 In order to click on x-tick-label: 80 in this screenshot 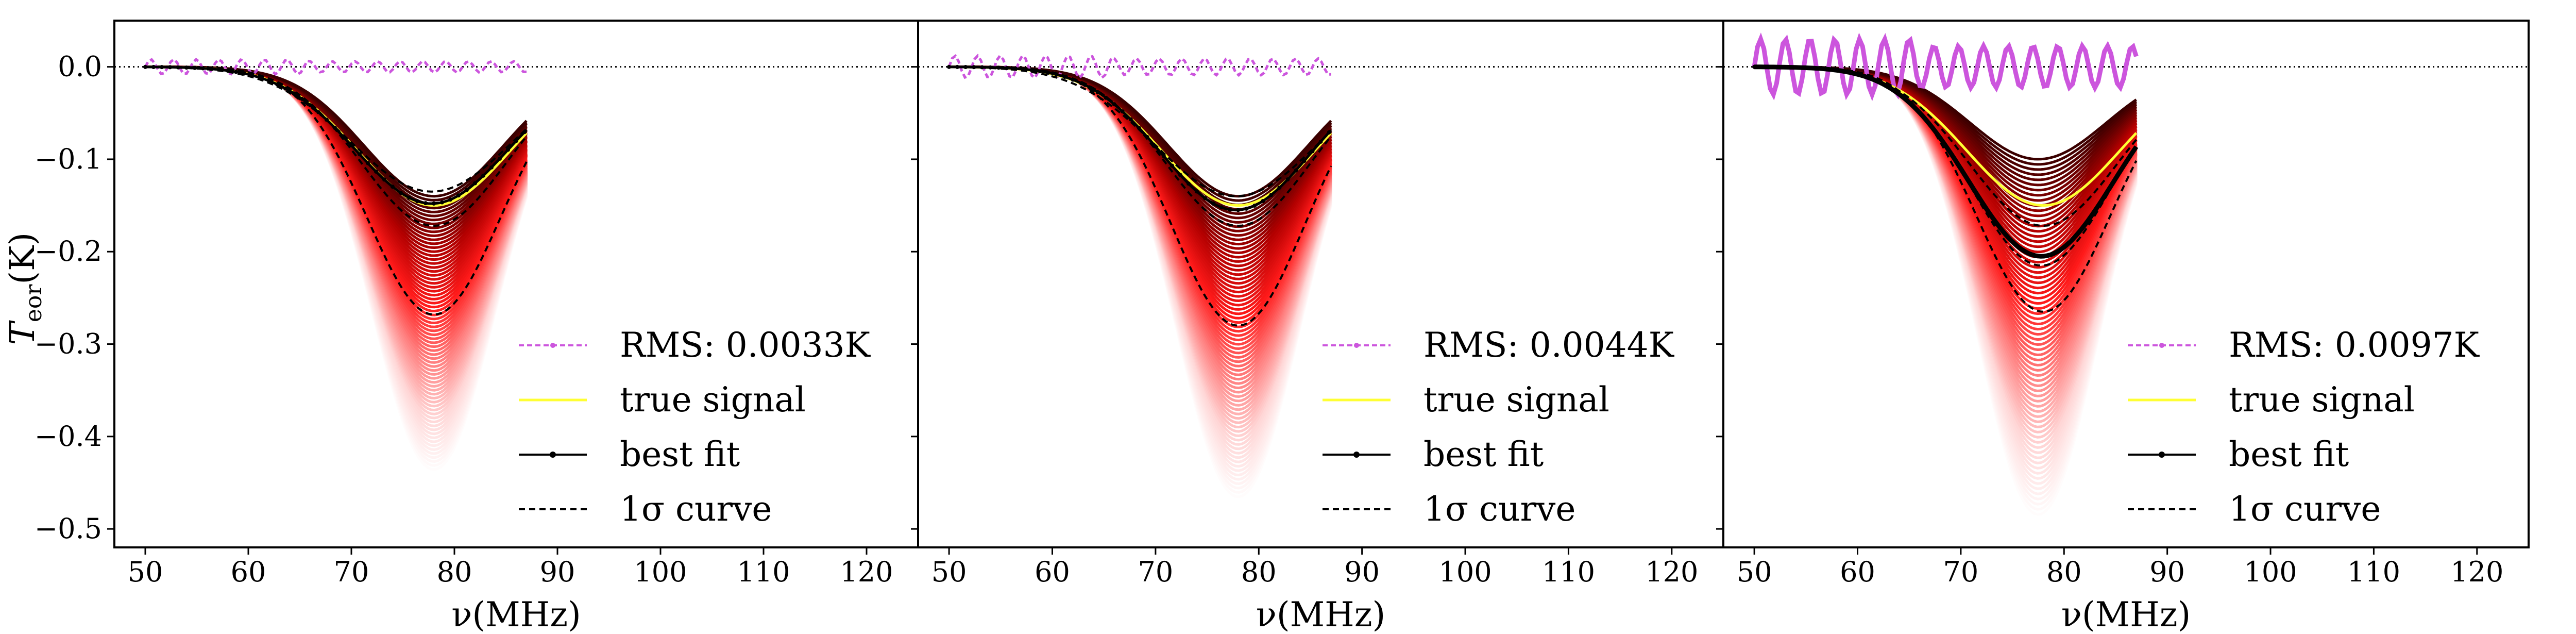, I will do `click(454, 572)`.